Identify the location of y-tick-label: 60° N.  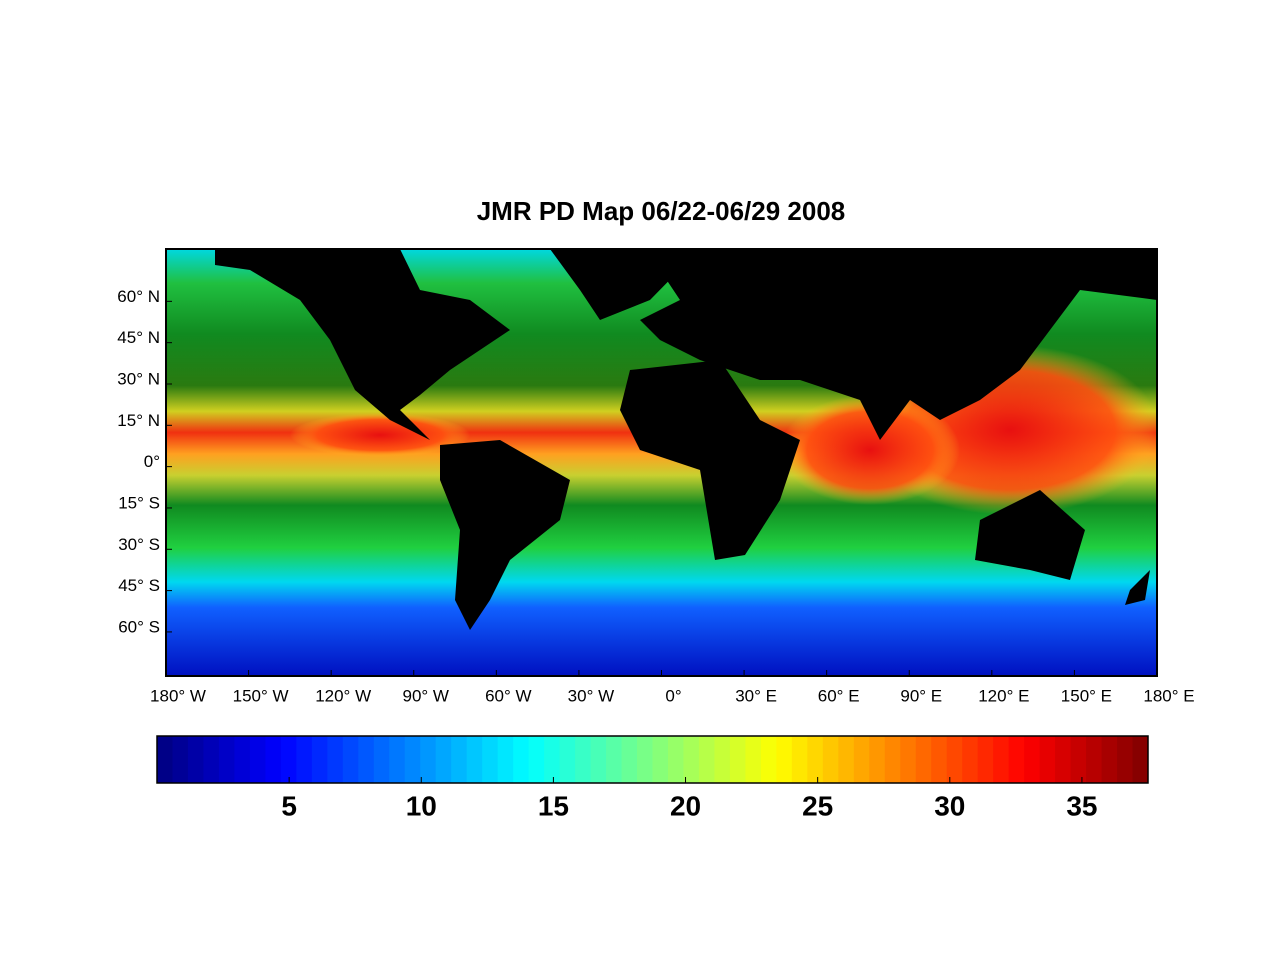
(138, 296).